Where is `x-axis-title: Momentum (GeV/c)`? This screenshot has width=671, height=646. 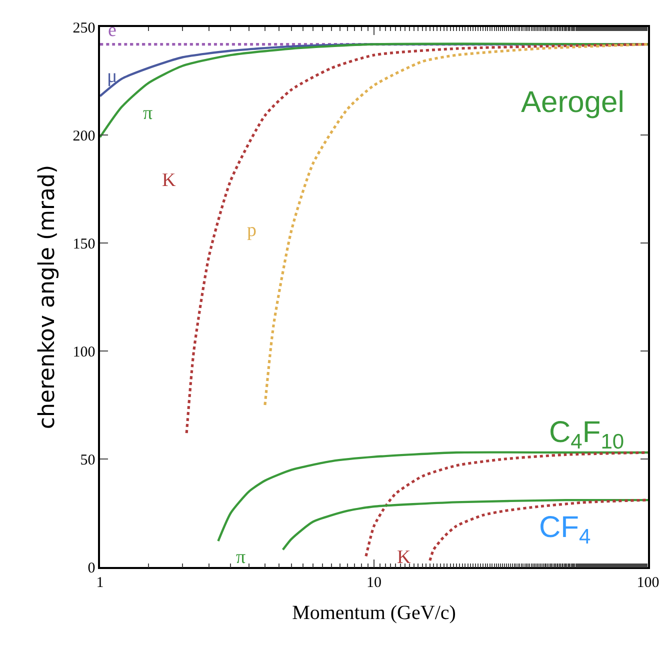 x-axis-title: Momentum (GeV/c) is located at coordinates (374, 613).